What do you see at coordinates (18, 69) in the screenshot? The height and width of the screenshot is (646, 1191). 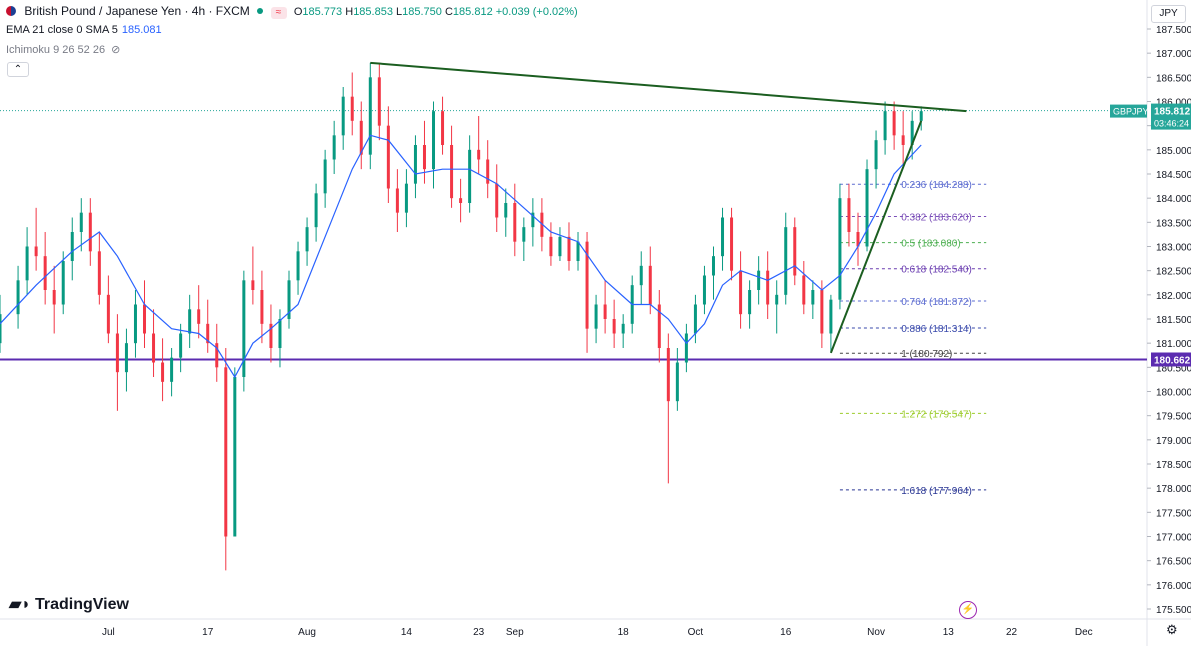 I see `chevron-up-icon: ⌃` at bounding box center [18, 69].